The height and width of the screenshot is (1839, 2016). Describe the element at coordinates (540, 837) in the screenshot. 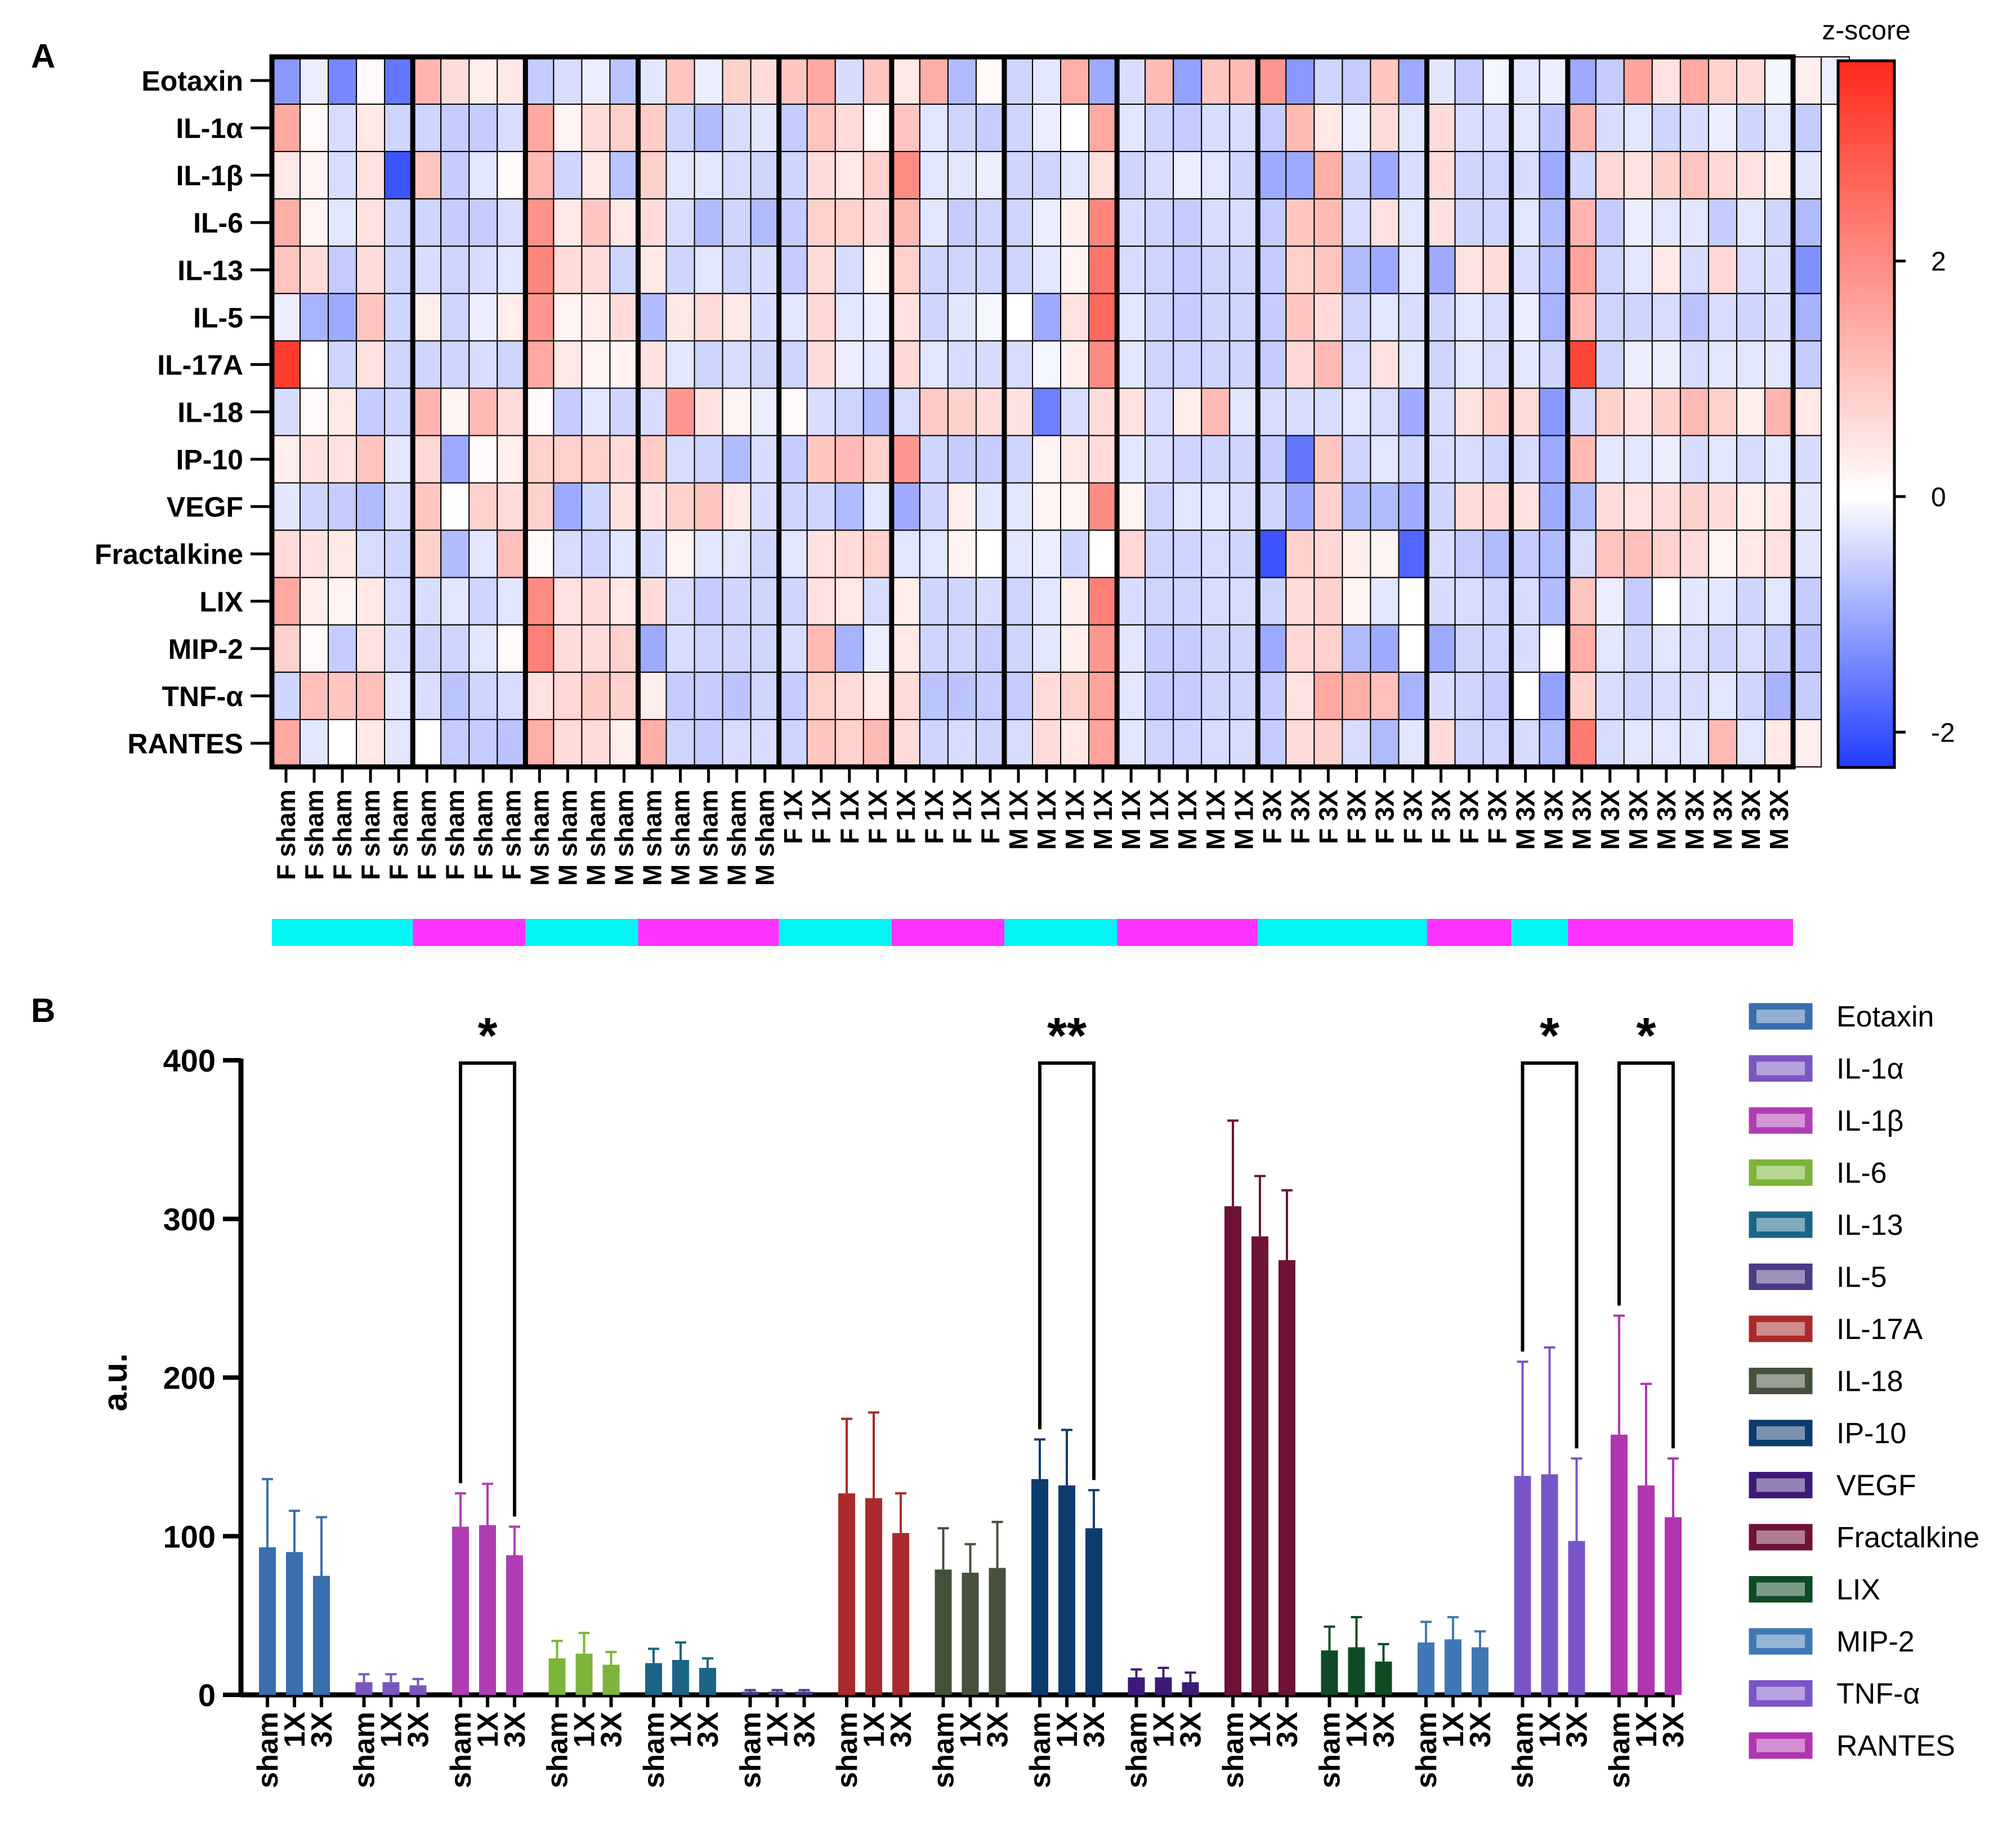

I see `column-label: M sham` at that location.